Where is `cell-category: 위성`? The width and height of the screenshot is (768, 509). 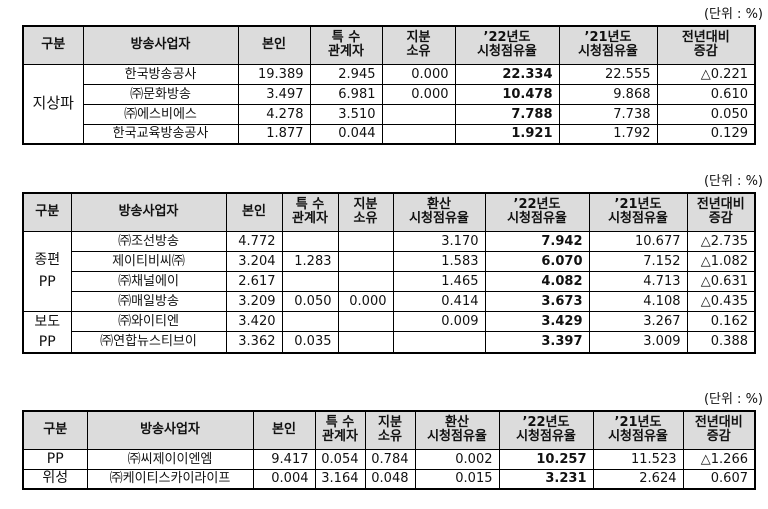 cell-category: 위성 is located at coordinates (55, 479).